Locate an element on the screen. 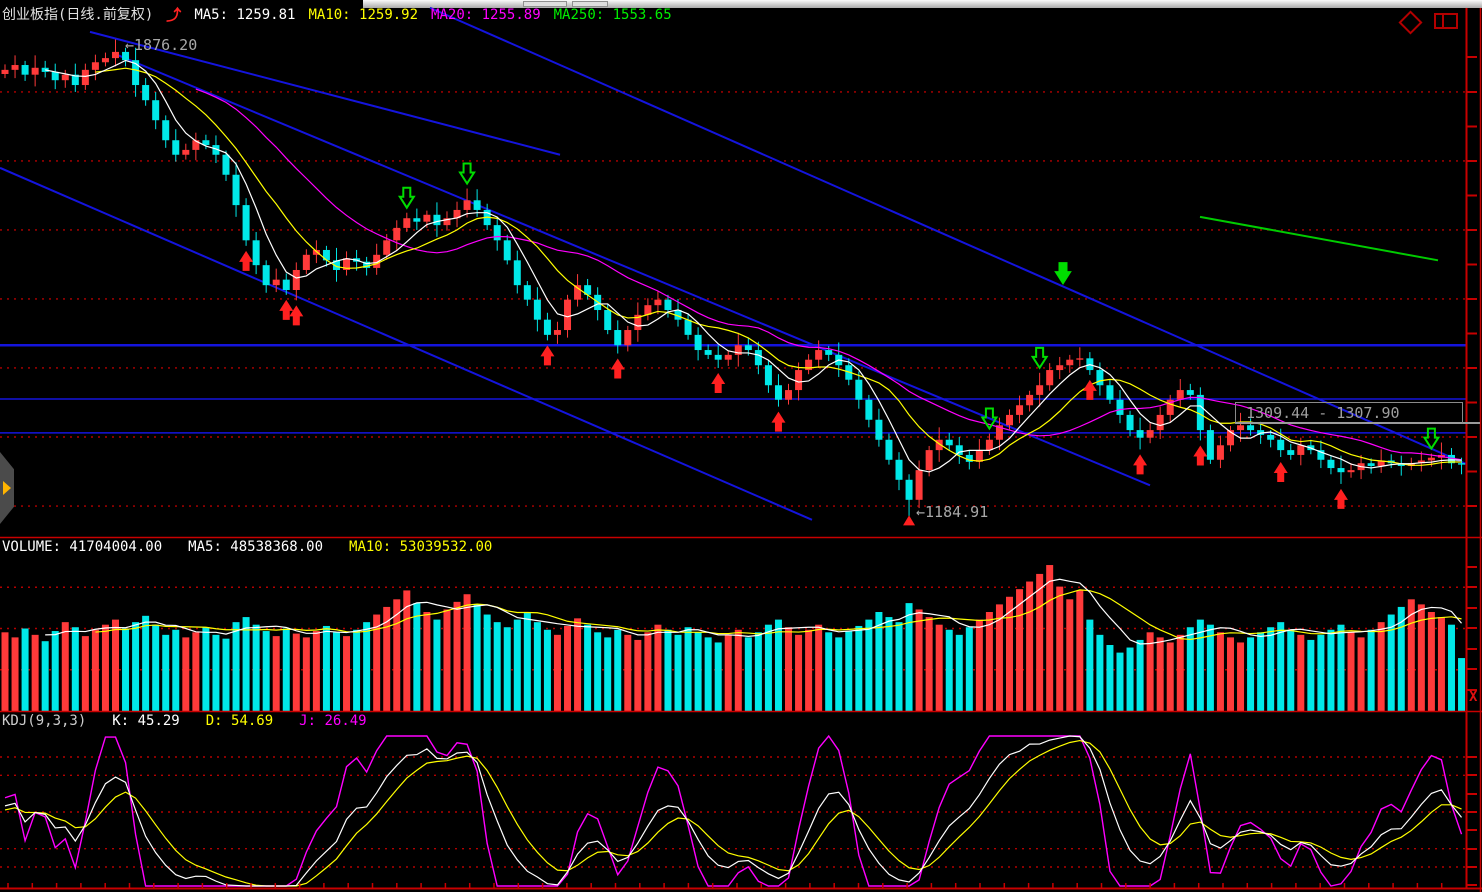 Image resolution: width=1482 pixels, height=892 pixels. ma10-line is located at coordinates (778, 615).